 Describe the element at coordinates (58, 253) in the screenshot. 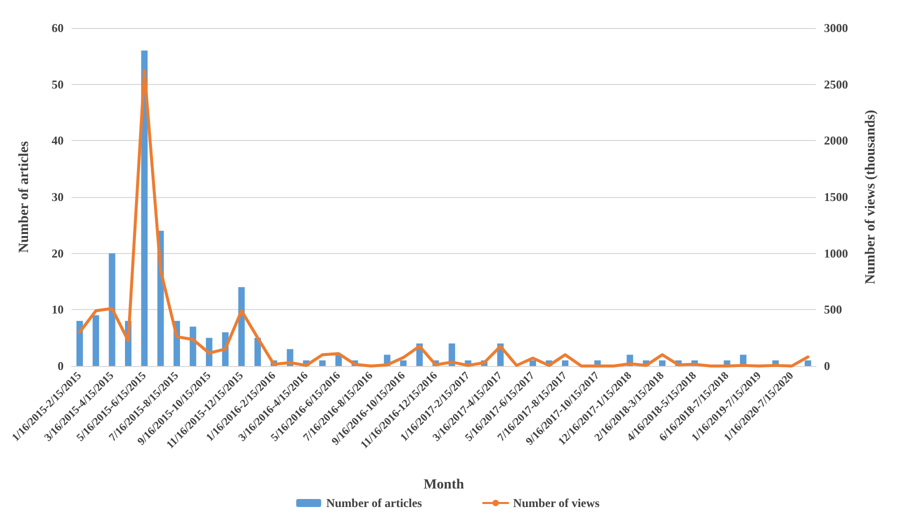

I see `y-tick-label: 20` at that location.